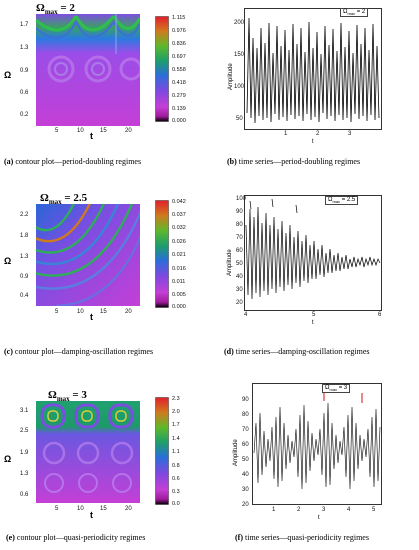  I want to click on panel-a-xtick: 15, so click(103, 131).